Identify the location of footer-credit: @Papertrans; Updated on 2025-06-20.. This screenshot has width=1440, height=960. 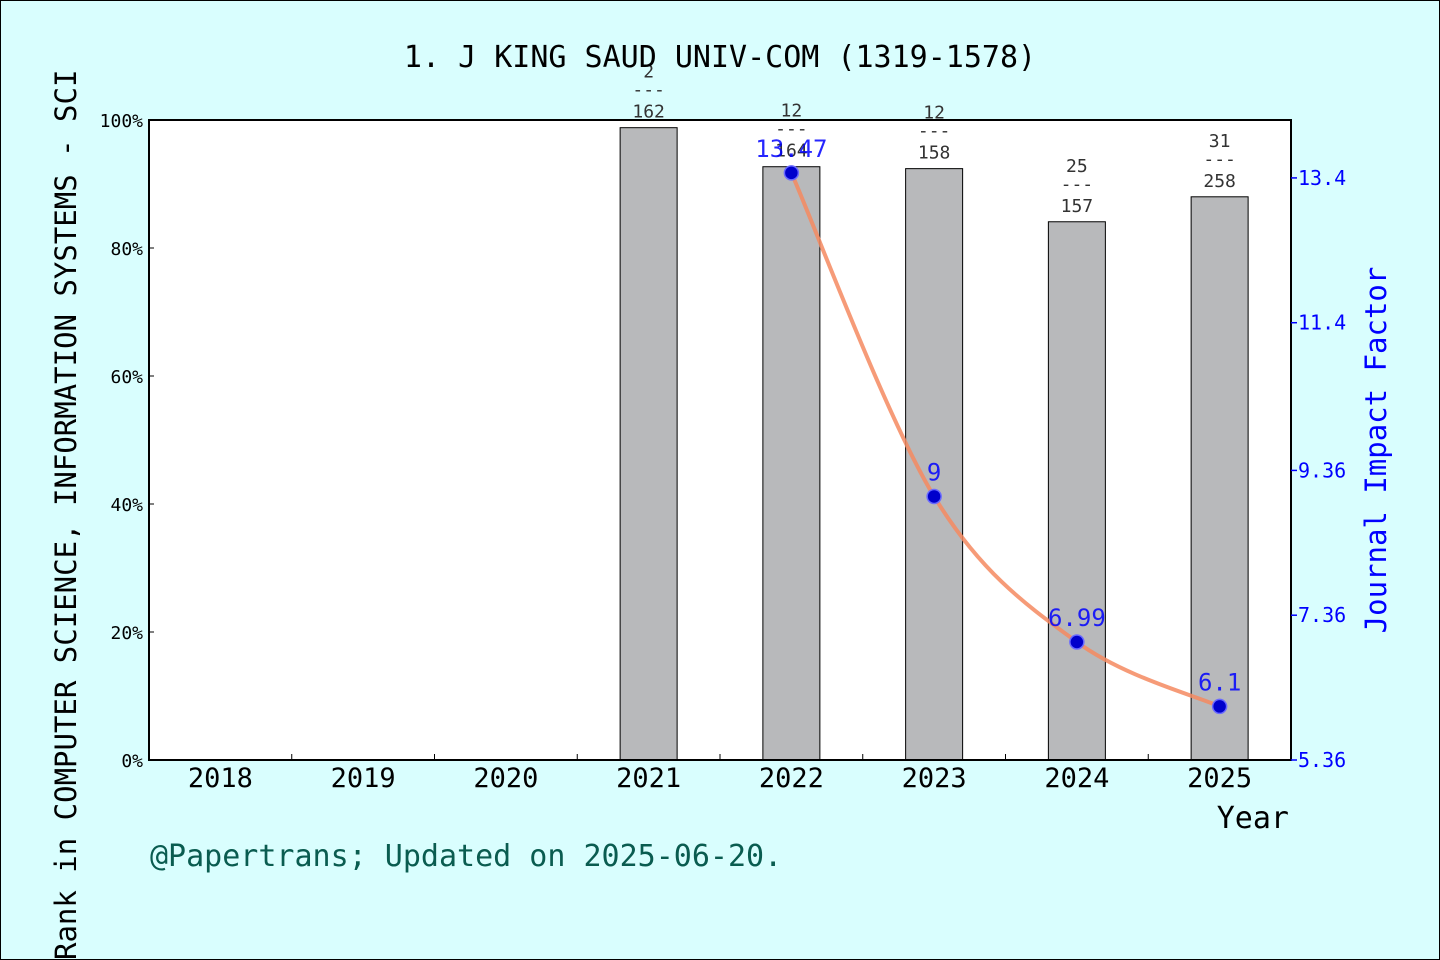
(466, 856).